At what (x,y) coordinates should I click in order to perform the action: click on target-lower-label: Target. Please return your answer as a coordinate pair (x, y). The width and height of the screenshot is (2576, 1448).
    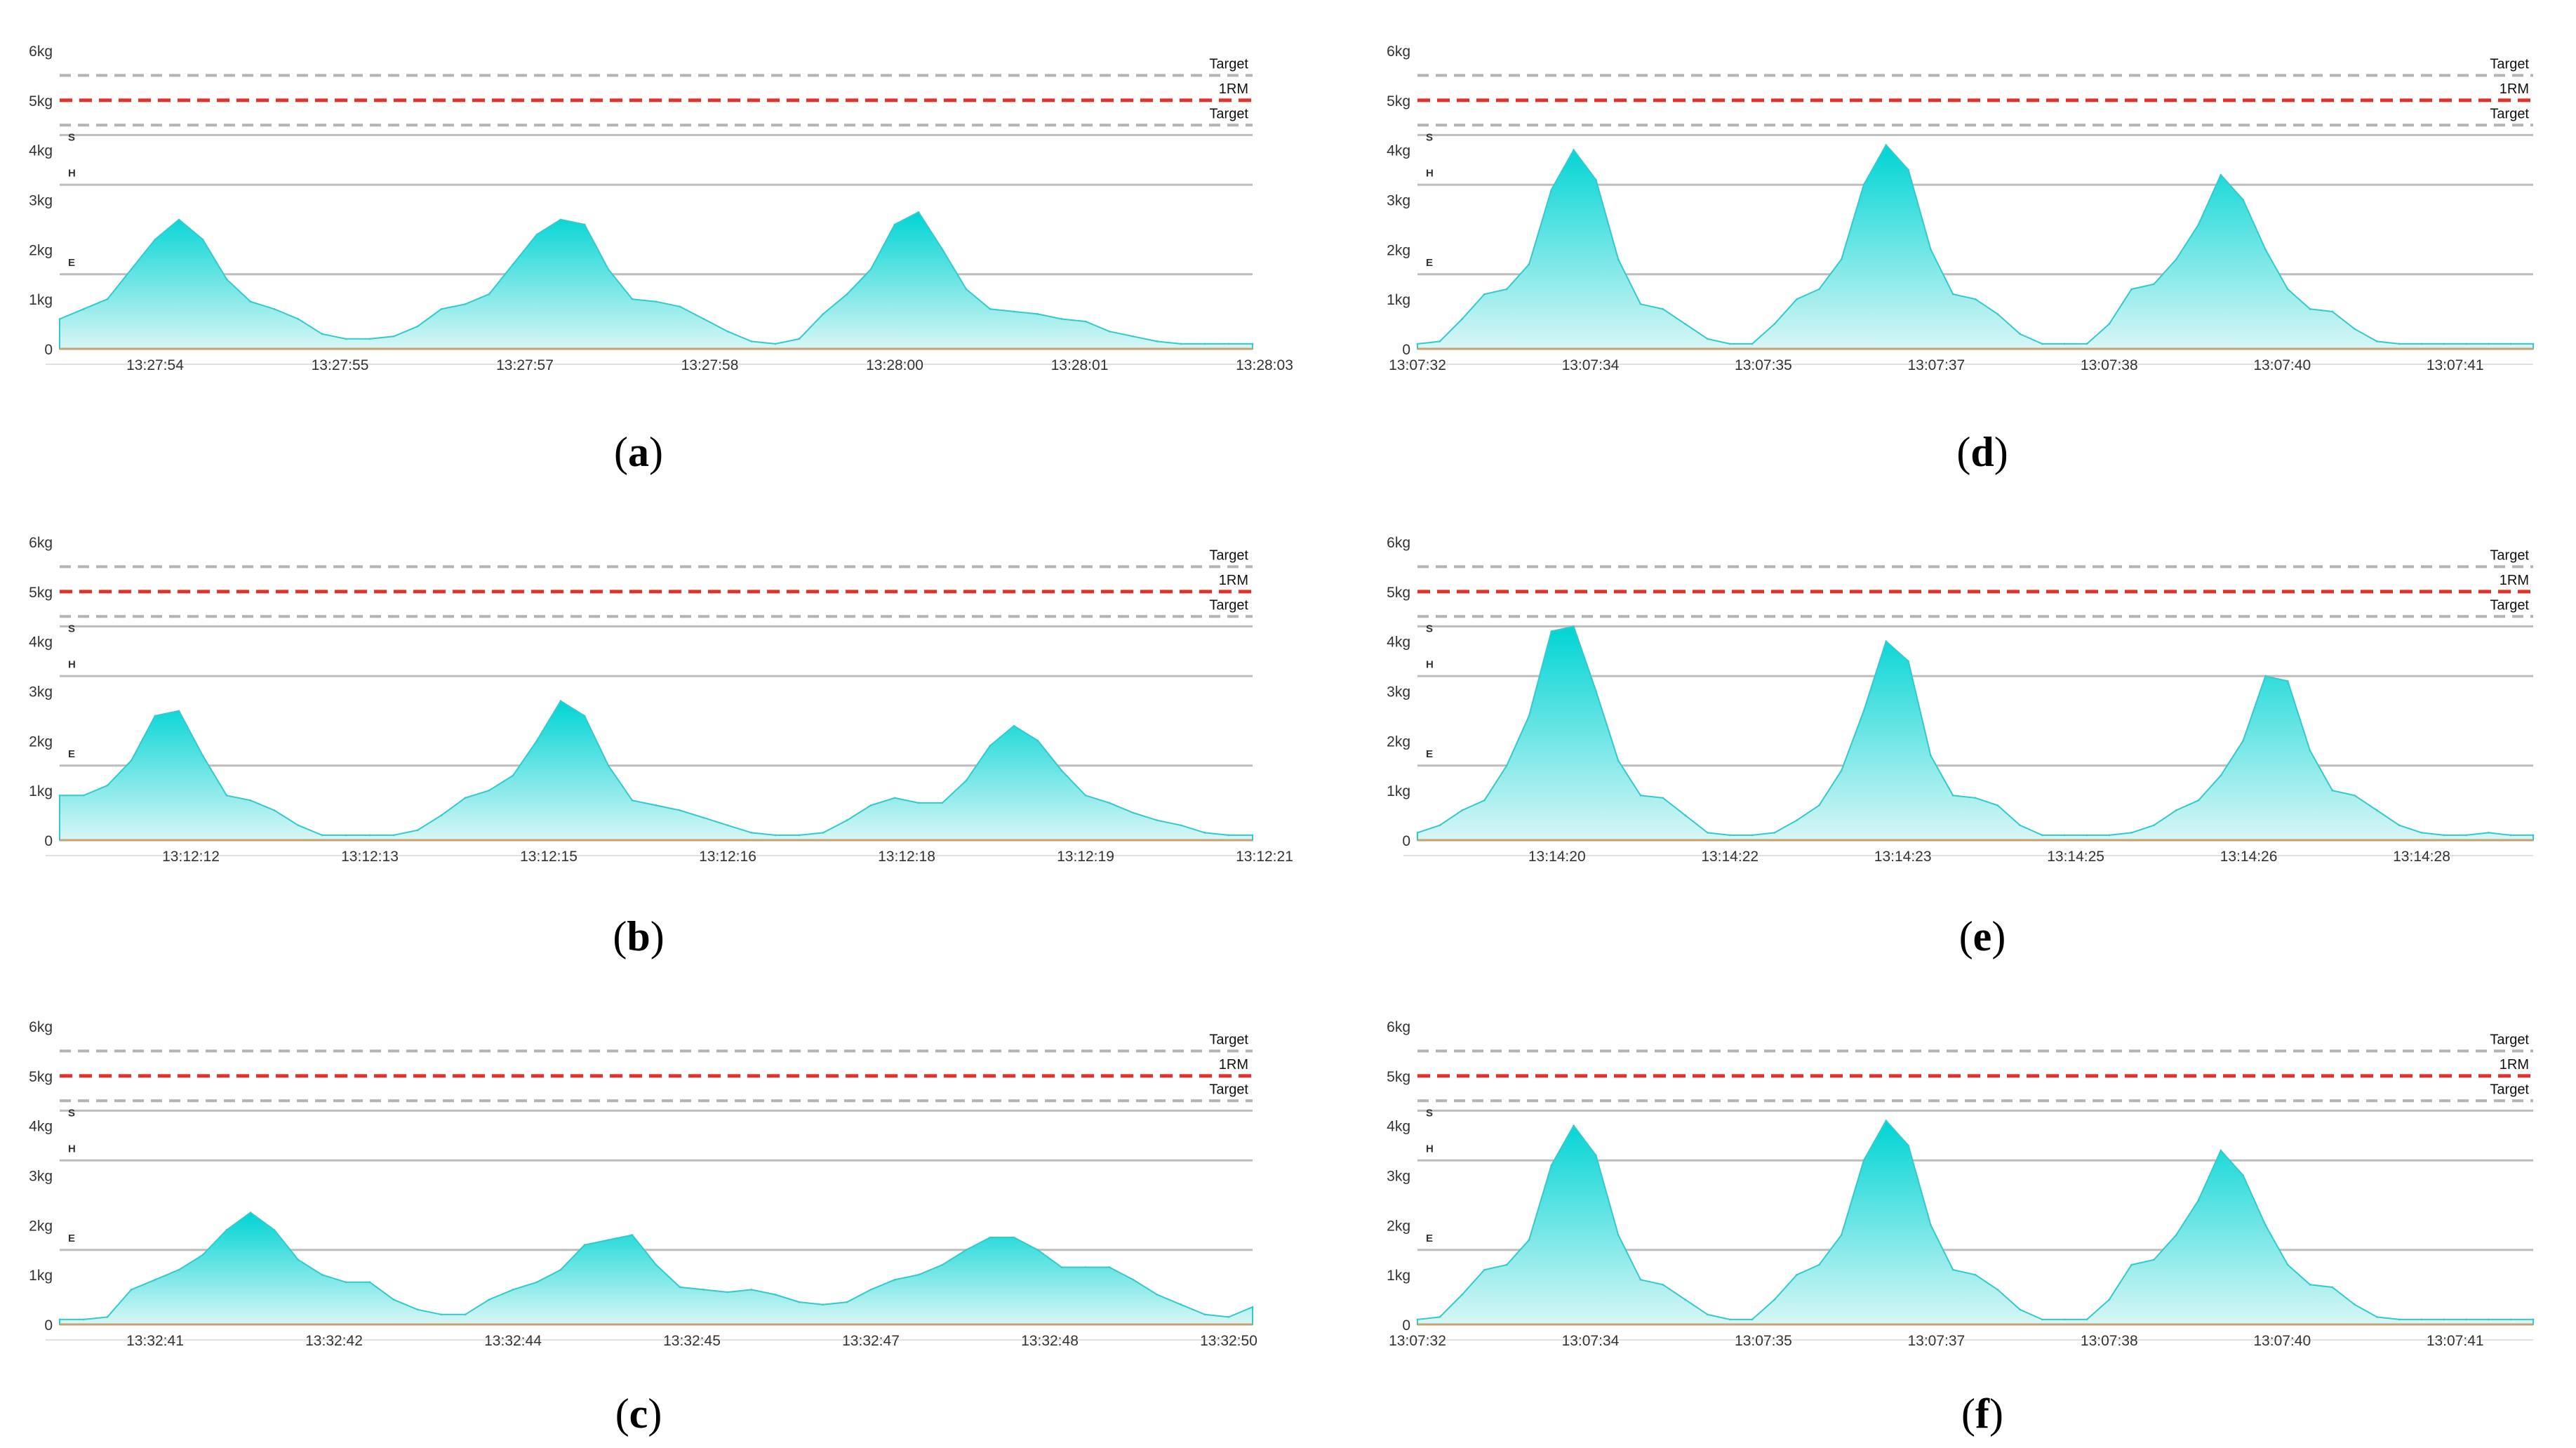
    Looking at the image, I should click on (2509, 1089).